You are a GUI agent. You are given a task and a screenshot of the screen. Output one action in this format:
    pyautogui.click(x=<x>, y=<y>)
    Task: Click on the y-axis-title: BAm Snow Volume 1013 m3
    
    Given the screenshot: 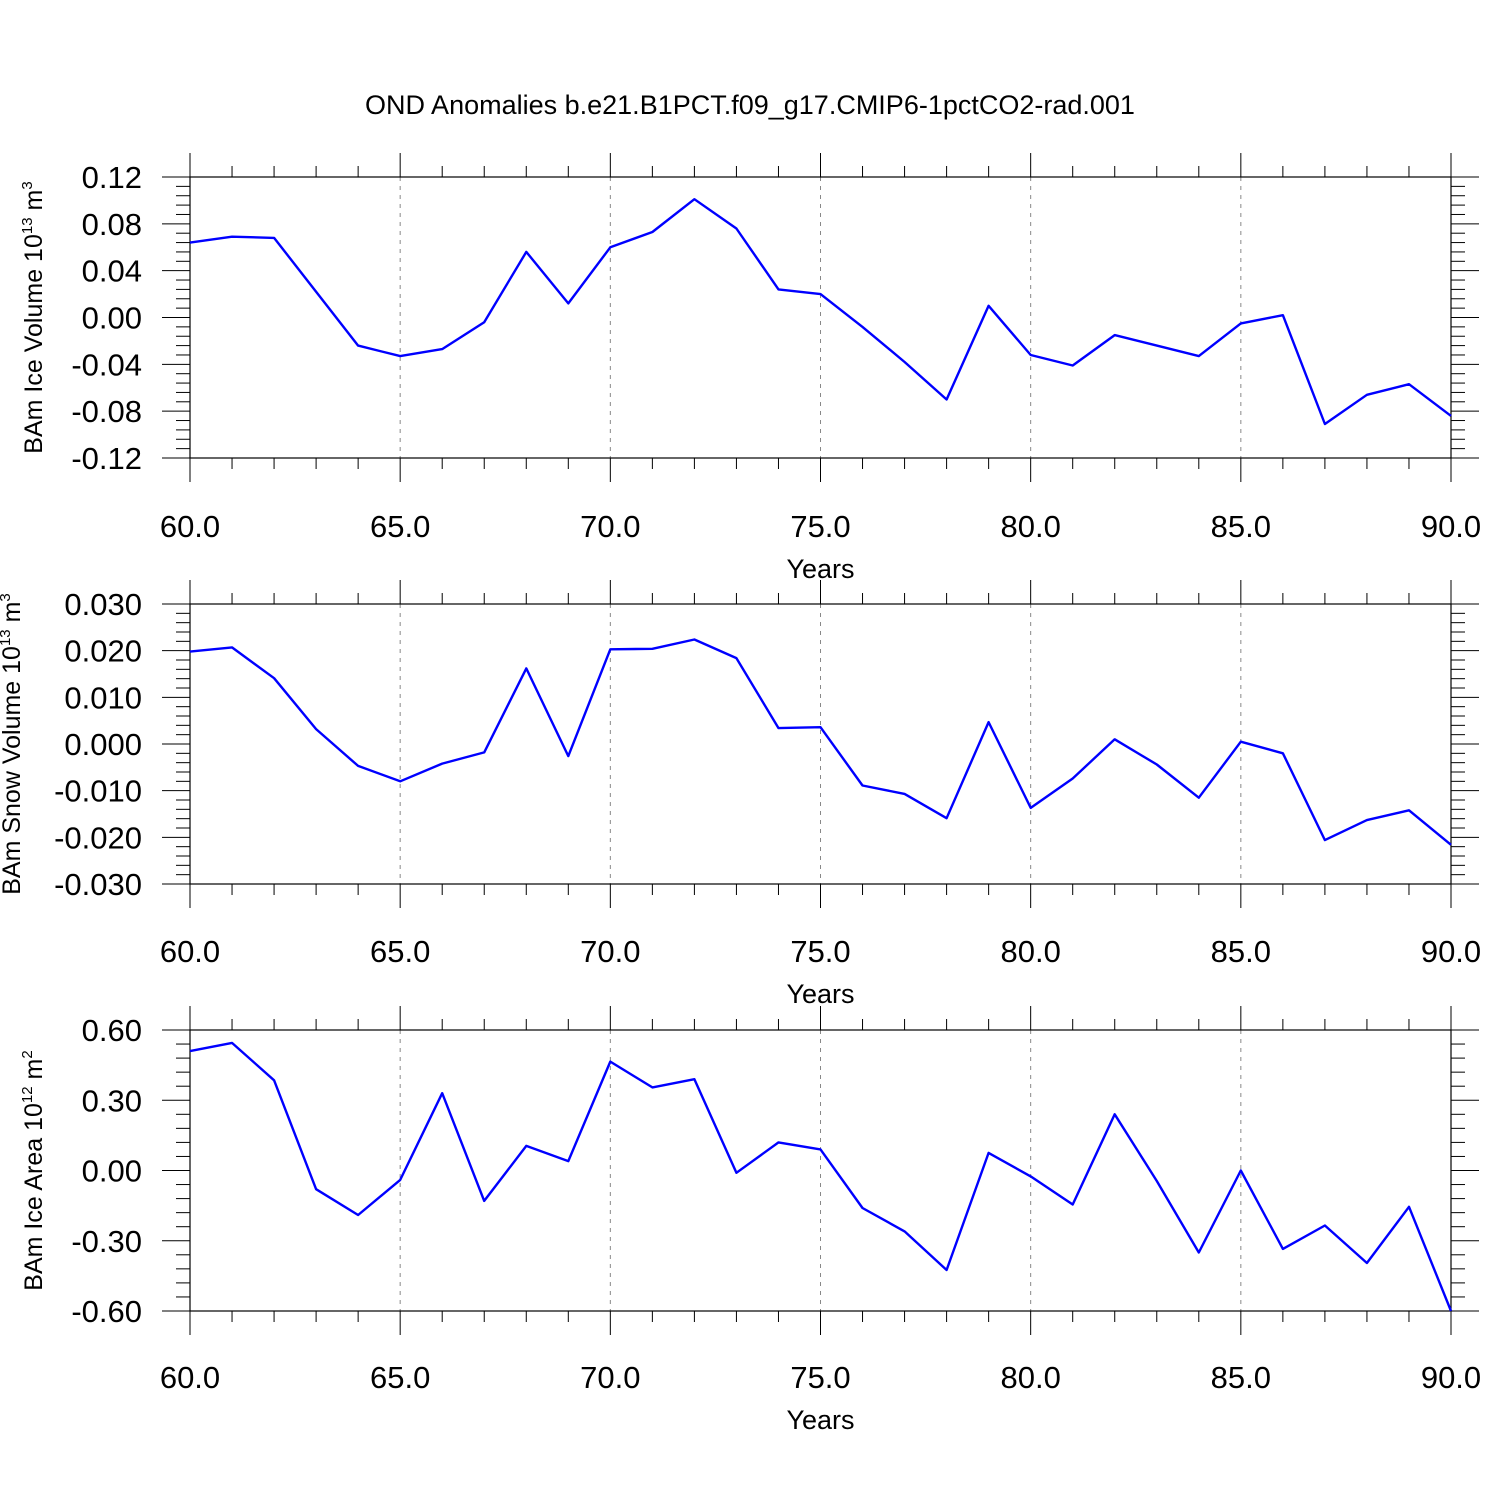 What is the action you would take?
    pyautogui.click(x=13, y=744)
    